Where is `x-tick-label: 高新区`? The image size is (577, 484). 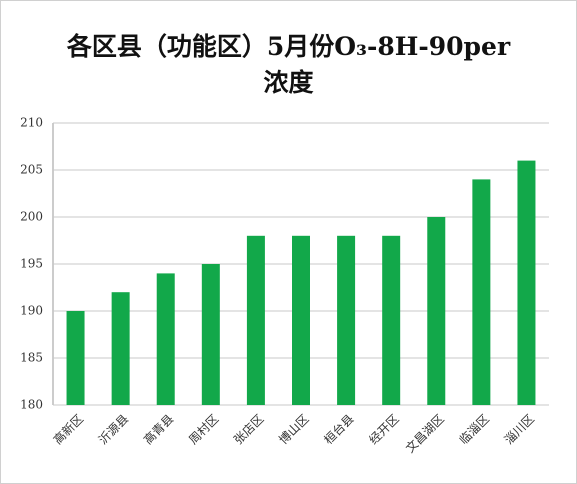
x-tick-label: 高新区 is located at coordinates (68, 429).